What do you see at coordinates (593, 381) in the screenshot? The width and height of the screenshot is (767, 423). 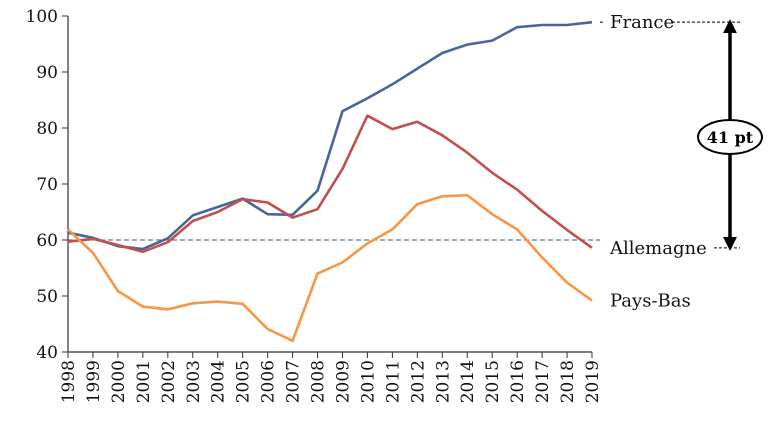 I see `x-tick-label: 2019` at bounding box center [593, 381].